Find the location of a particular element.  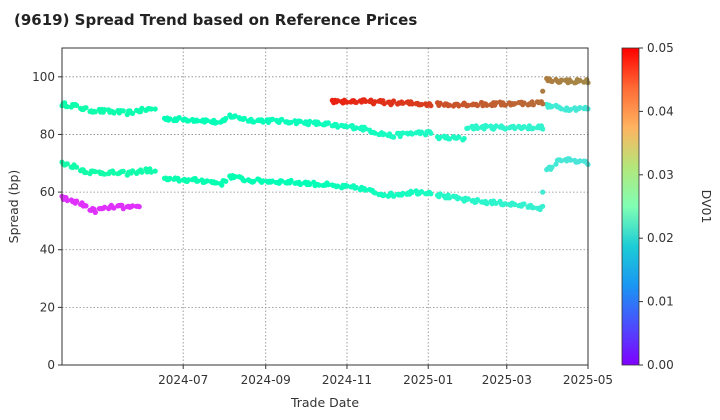

colorbar-tick-label: 0.00 is located at coordinates (660, 365).